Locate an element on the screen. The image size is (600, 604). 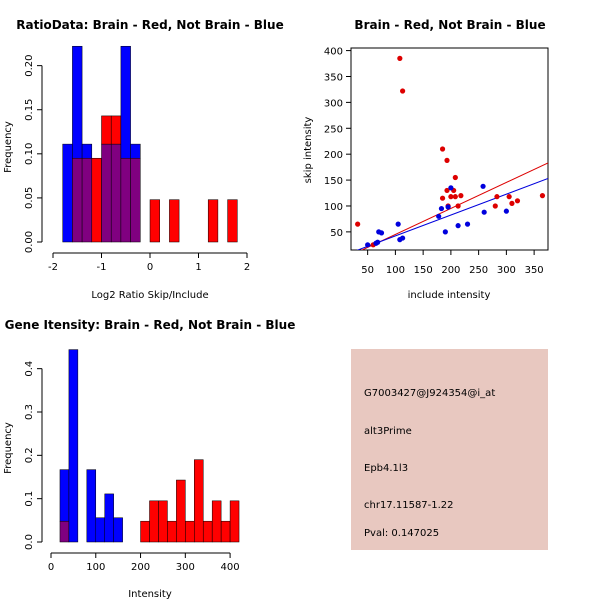
ratio-histogram-xlabel: Log2 Ratio Skip/Include is located at coordinates (149, 295).